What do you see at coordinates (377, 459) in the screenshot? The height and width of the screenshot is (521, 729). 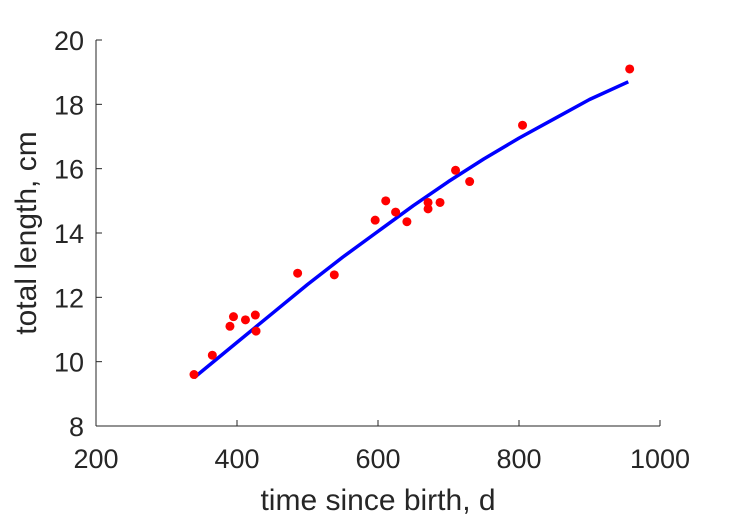 I see `x-tick-label: 600` at bounding box center [377, 459].